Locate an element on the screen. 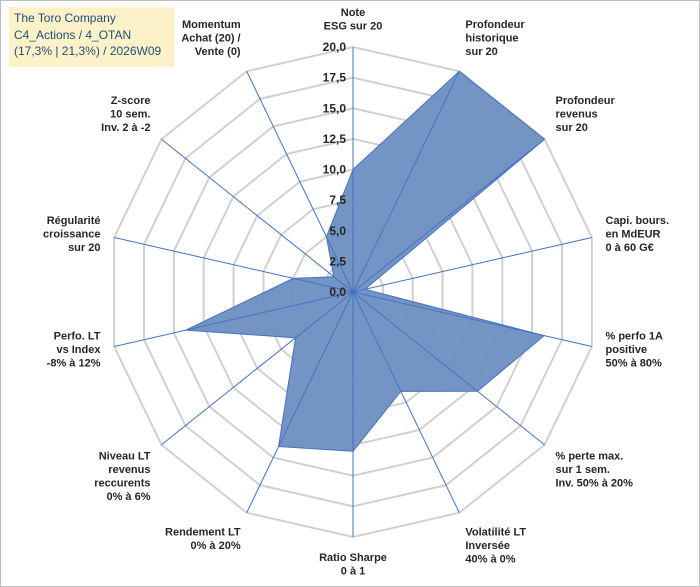  tick-label: 17,5 is located at coordinates (335, 78).